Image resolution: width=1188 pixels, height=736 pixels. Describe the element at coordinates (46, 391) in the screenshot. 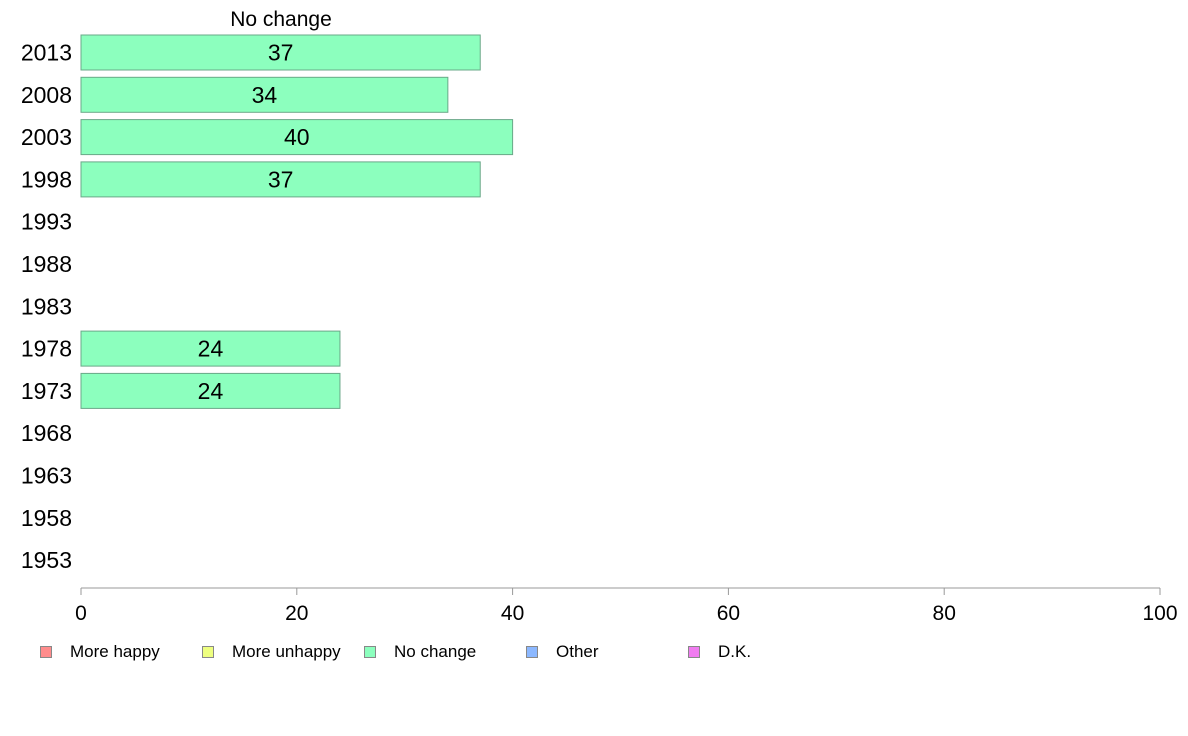

I see `y-tick-label: 1973` at that location.